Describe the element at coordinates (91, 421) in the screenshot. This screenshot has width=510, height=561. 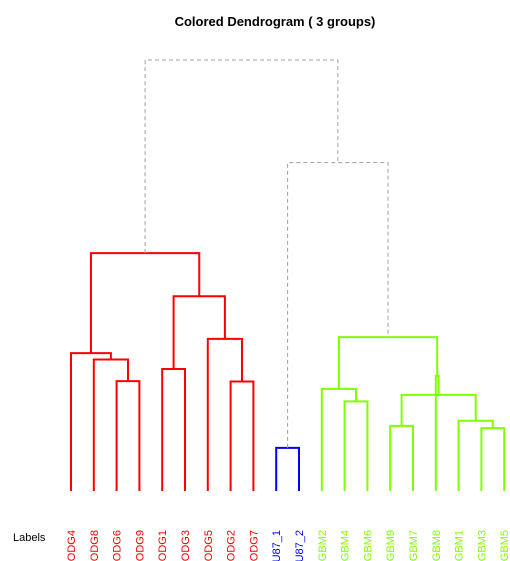
I see `branch-m3` at that location.